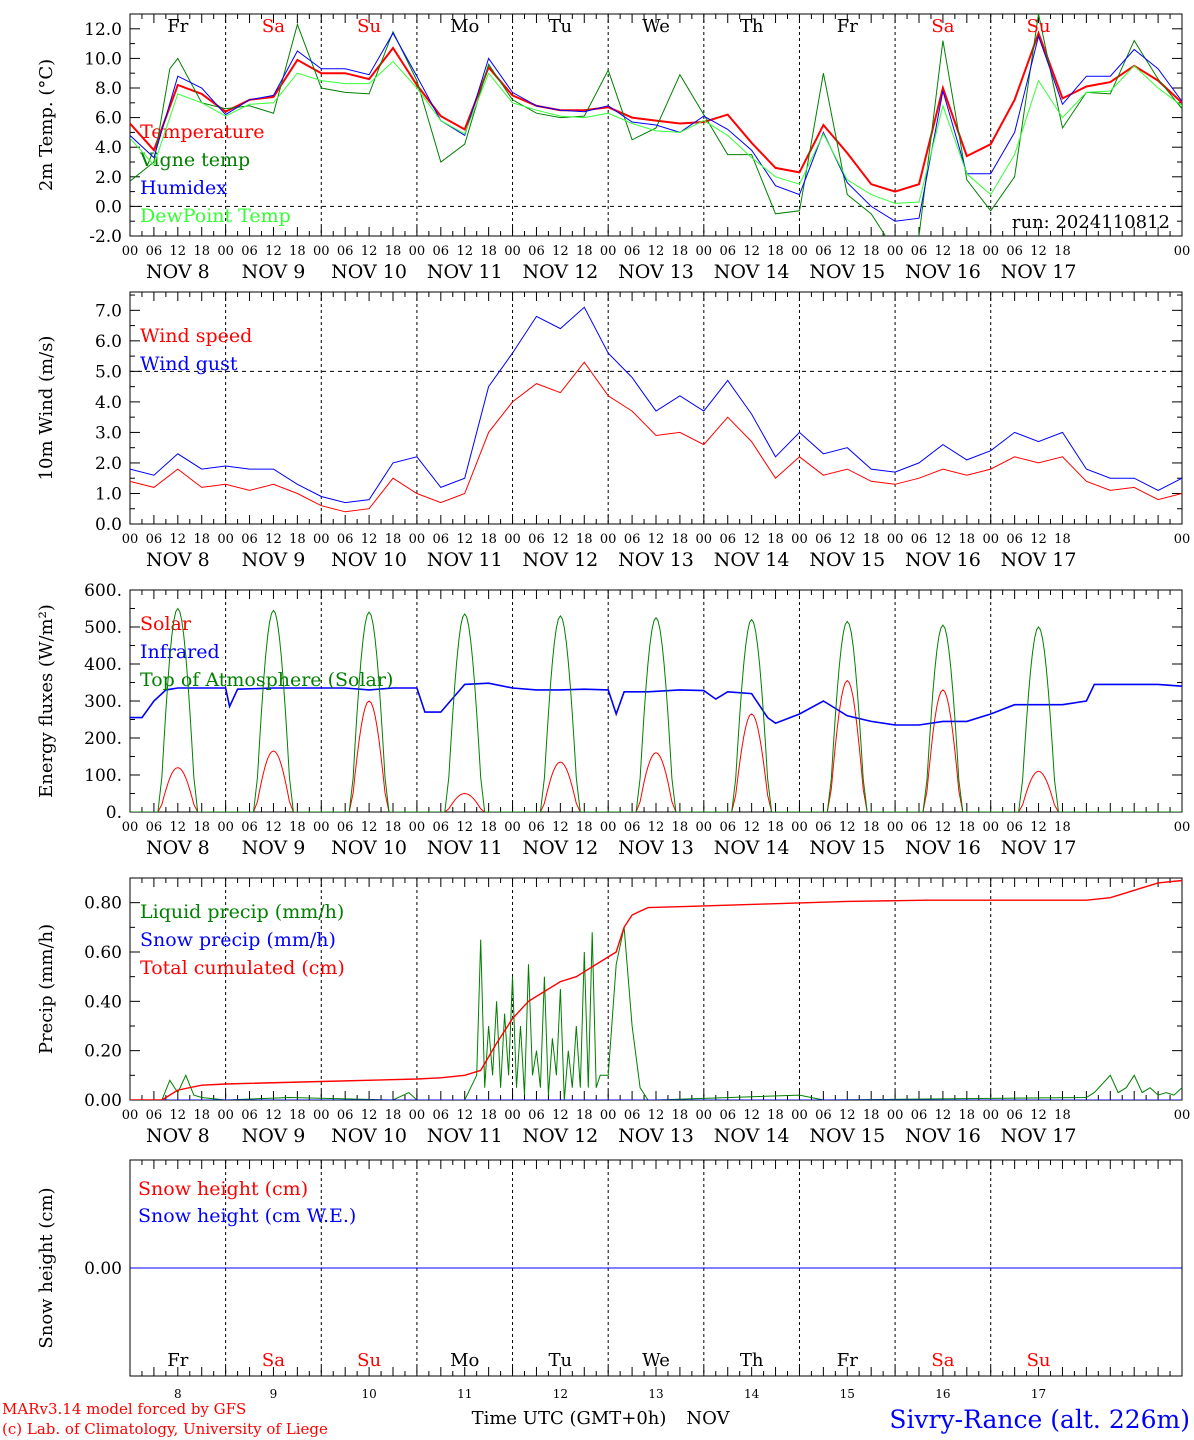 The width and height of the screenshot is (1194, 1440). Describe the element at coordinates (46, 1267) in the screenshot. I see `y-axis-label: Snow height (cm)` at that location.